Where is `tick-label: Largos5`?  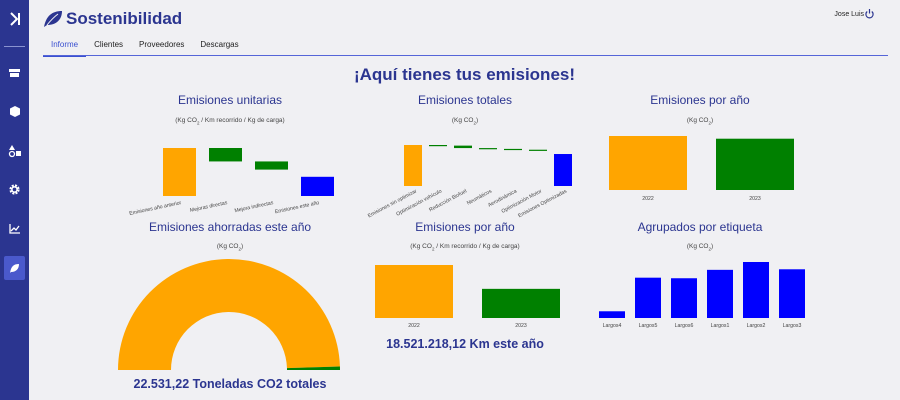 tick-label: Largos5 is located at coordinates (648, 326).